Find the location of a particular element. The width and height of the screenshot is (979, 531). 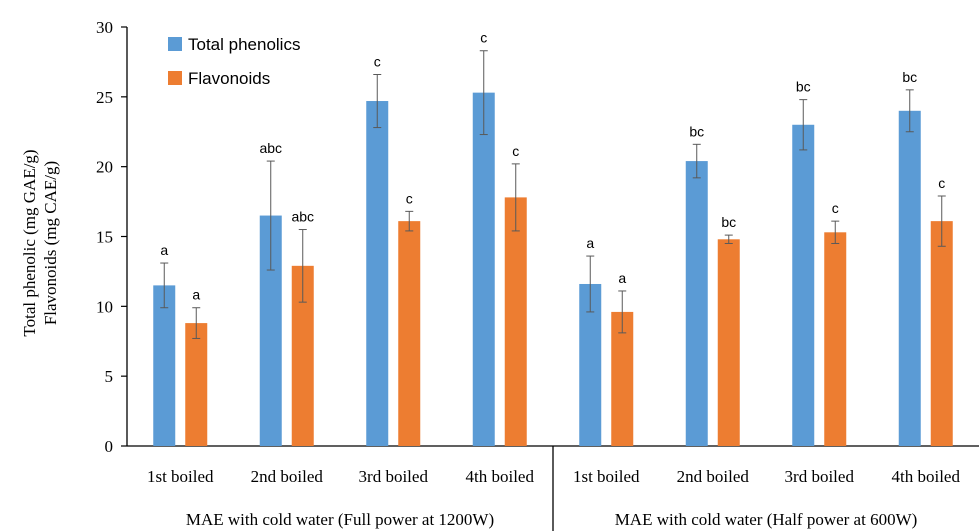

y-axis-title-line-1: Total phenolic (mg GAE/g) is located at coordinates (29, 242).